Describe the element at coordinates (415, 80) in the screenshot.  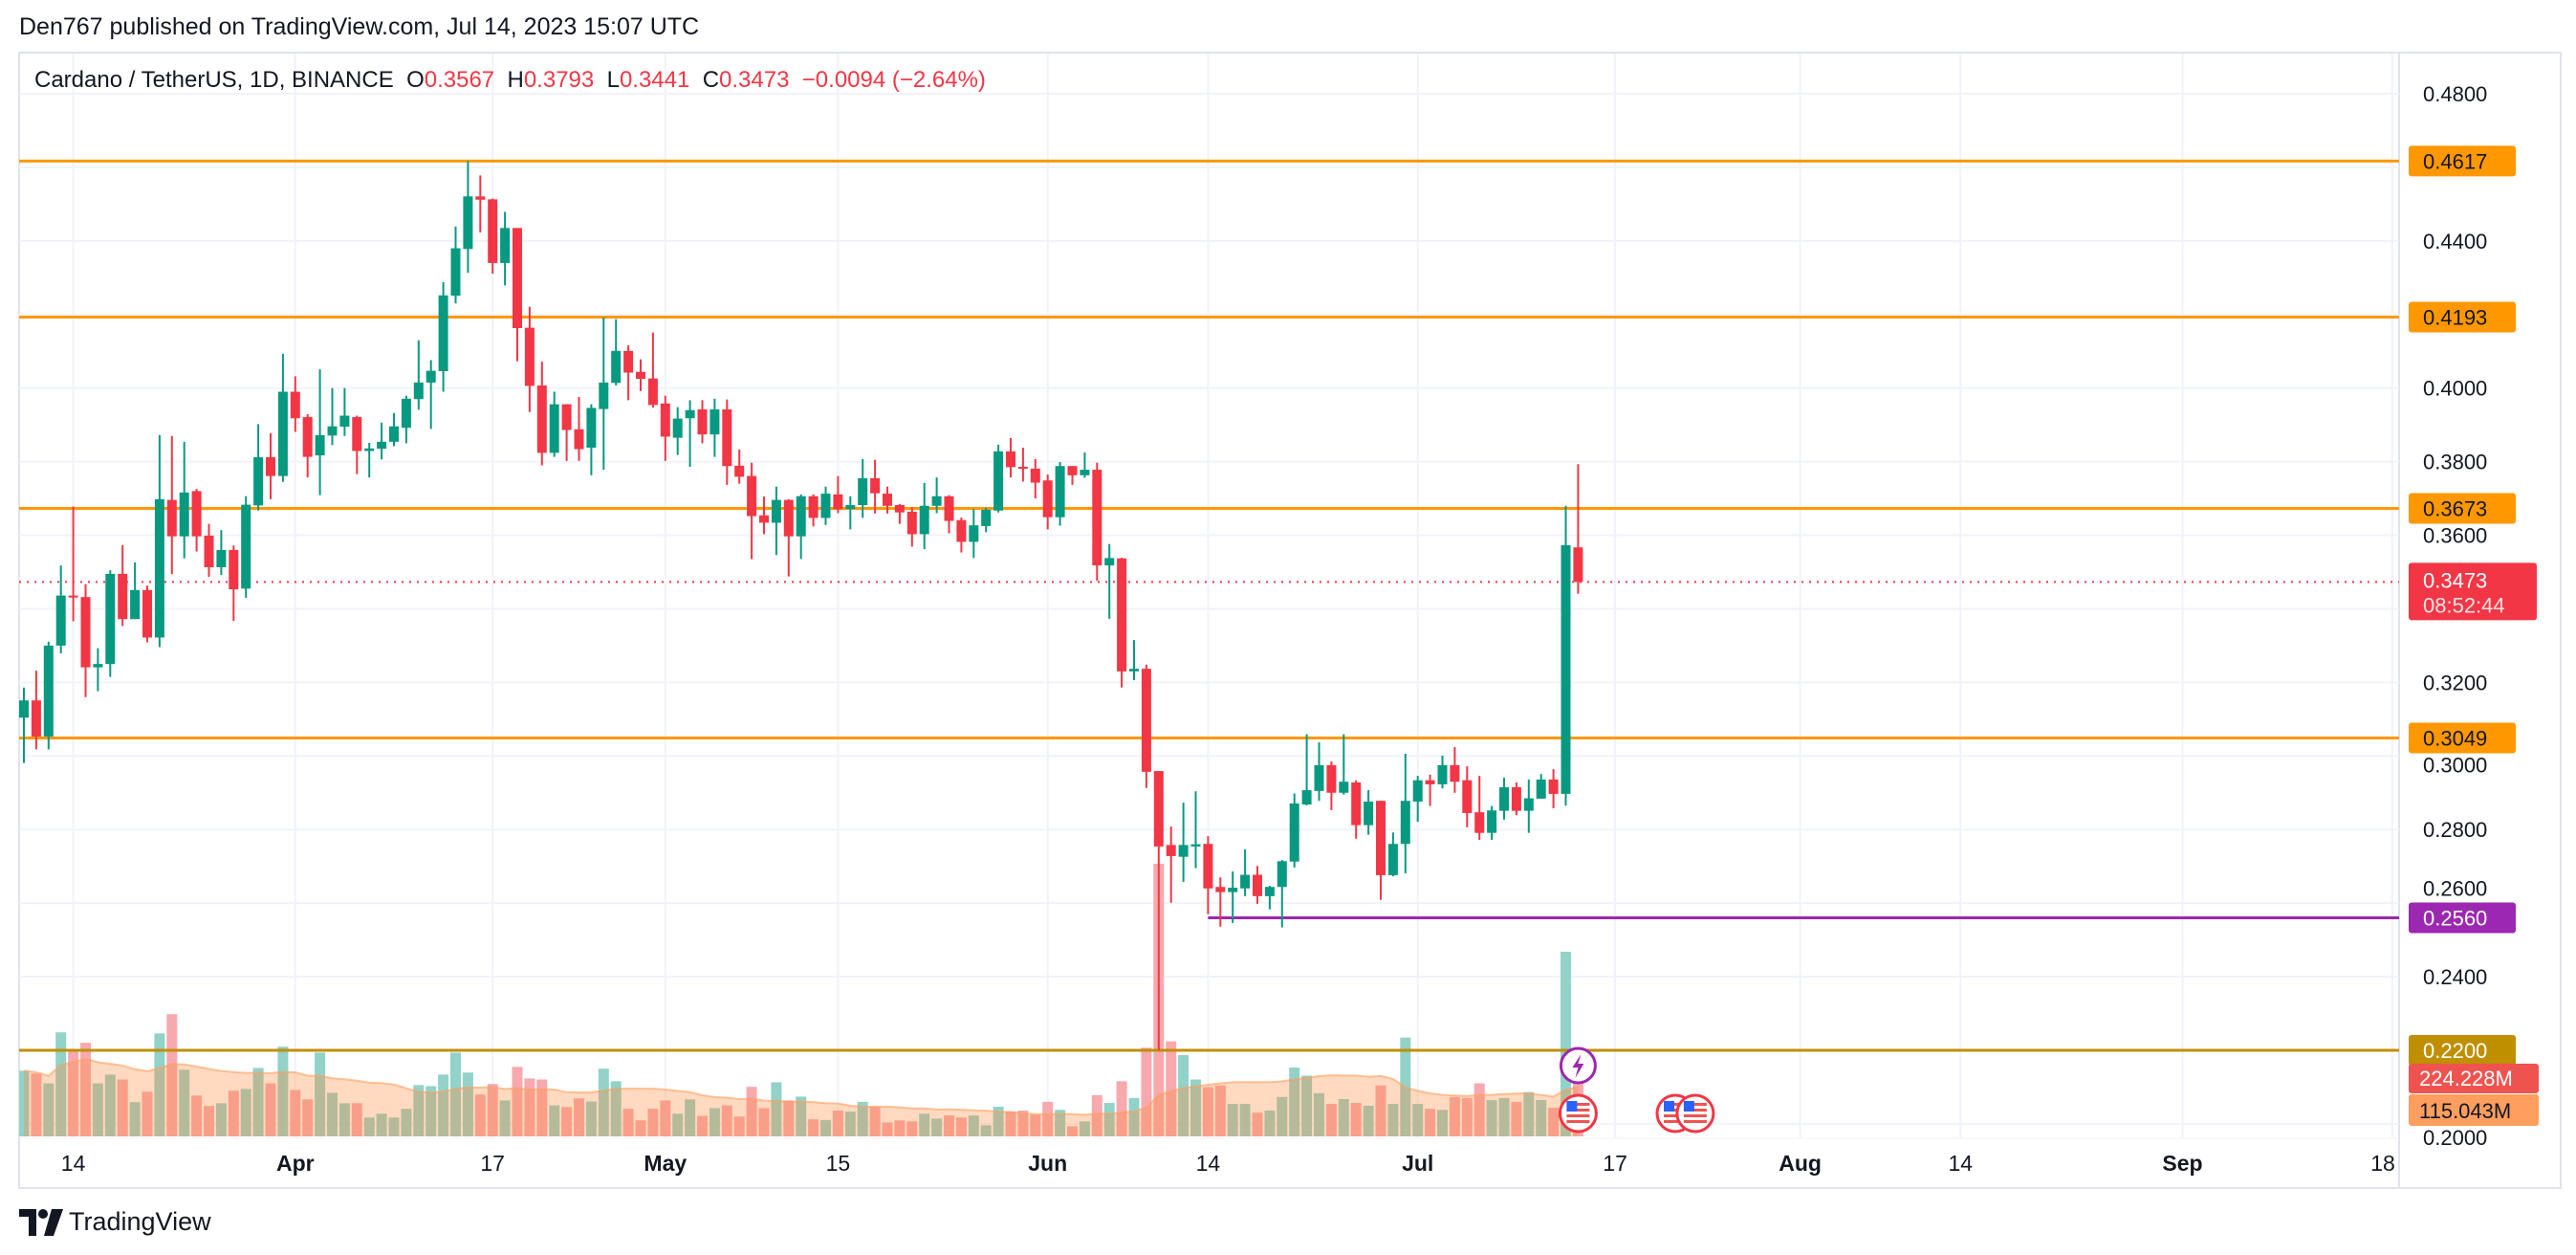
I see `open-label: O` at that location.